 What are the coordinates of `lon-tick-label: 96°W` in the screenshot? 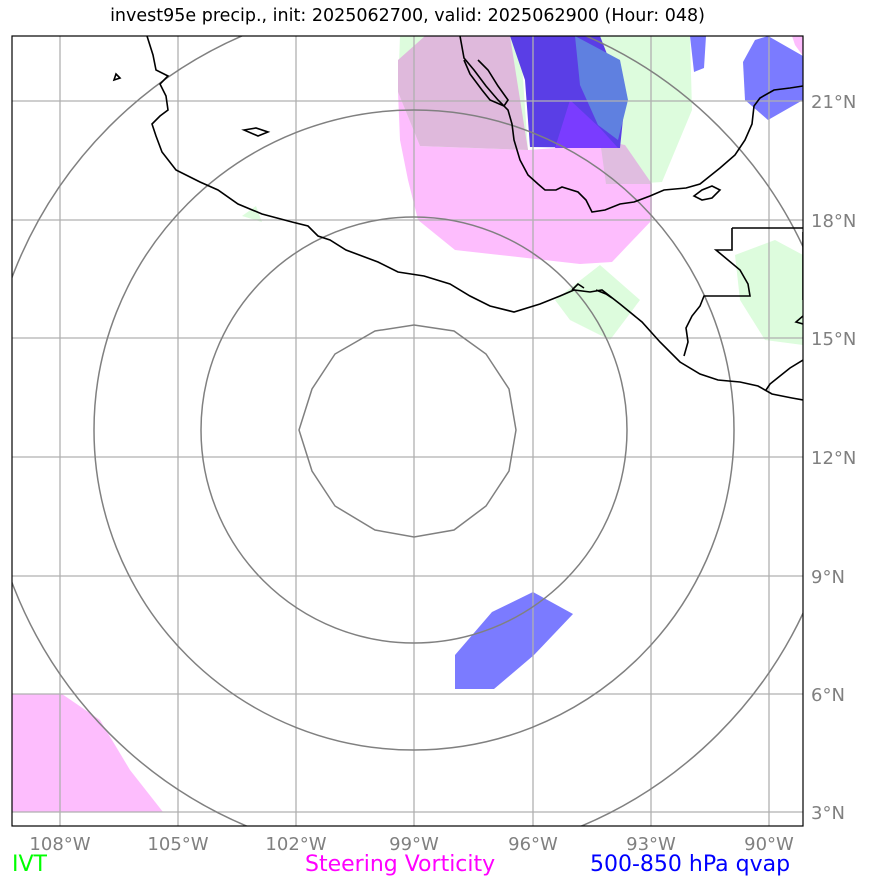 It's located at (533, 844).